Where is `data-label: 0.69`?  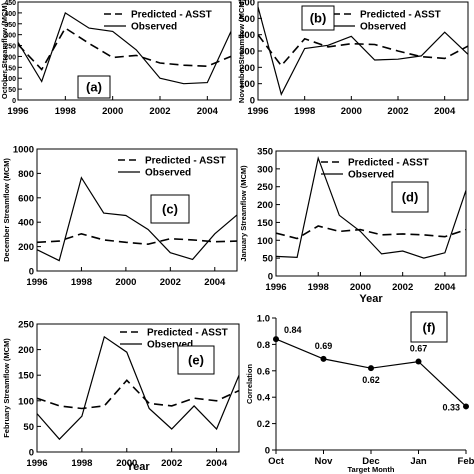 data-label: 0.69 is located at coordinates (324, 346).